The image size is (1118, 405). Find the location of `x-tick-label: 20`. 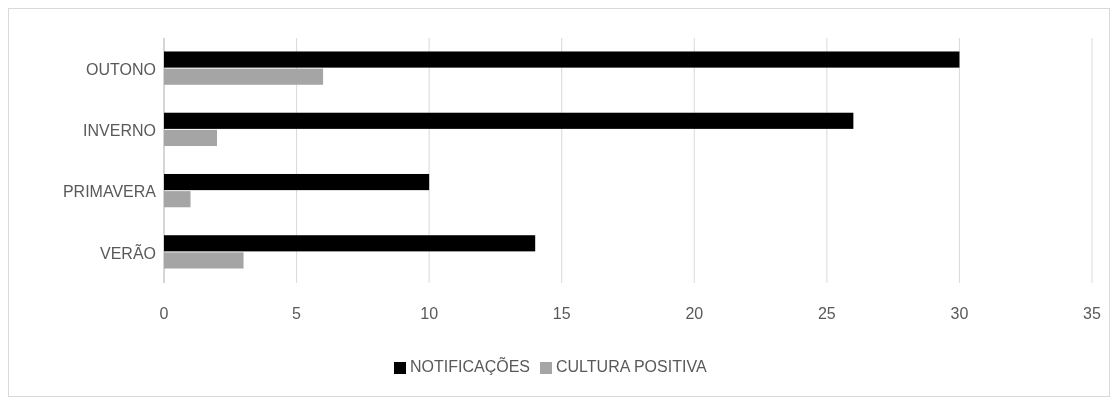

x-tick-label: 20 is located at coordinates (694, 313).